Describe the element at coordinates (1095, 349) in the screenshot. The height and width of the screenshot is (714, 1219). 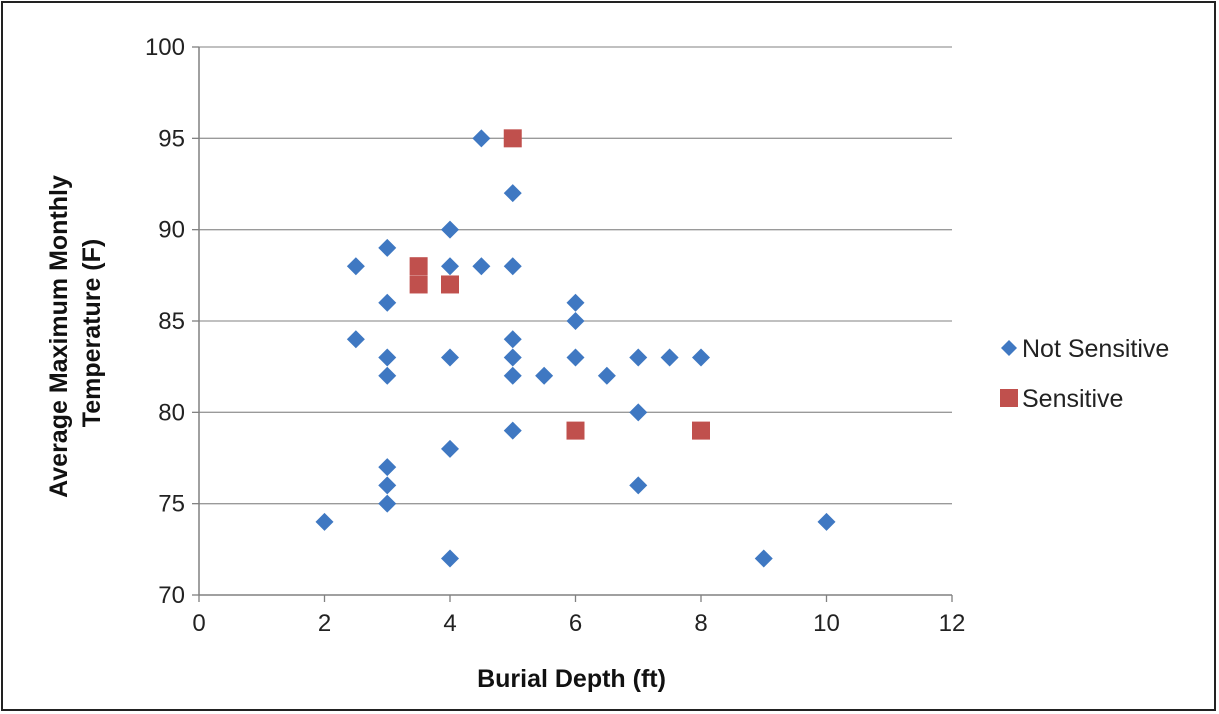
I see `legend-label-not-sensitive: Not Sensitive` at that location.